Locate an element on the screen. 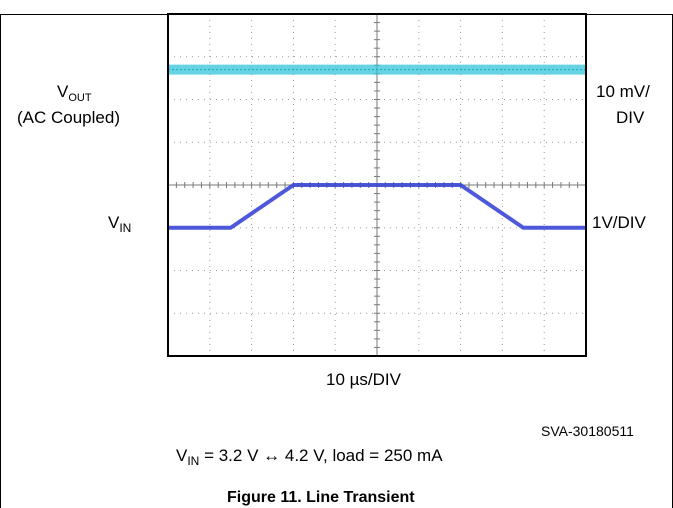 The image size is (673, 508). vout-label-sub: OUT is located at coordinates (80, 98).